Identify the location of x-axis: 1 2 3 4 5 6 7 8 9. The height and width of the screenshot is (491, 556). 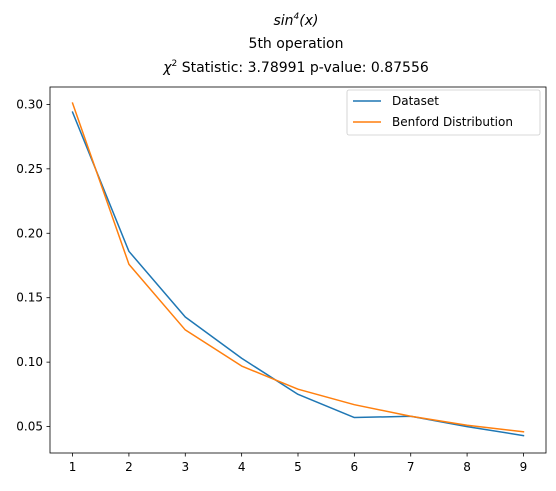
(298, 463).